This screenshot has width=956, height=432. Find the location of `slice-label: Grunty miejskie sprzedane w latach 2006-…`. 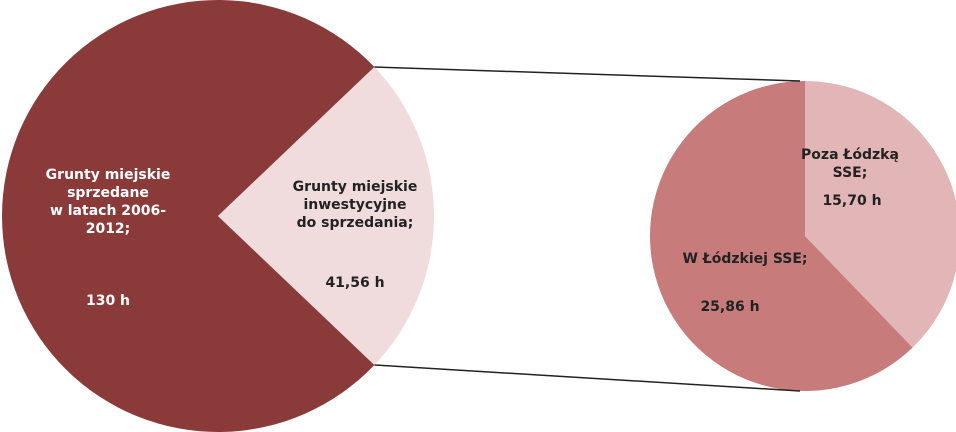

slice-label: Grunty miejskie sprzedane w latach 2006-… is located at coordinates (108, 202).